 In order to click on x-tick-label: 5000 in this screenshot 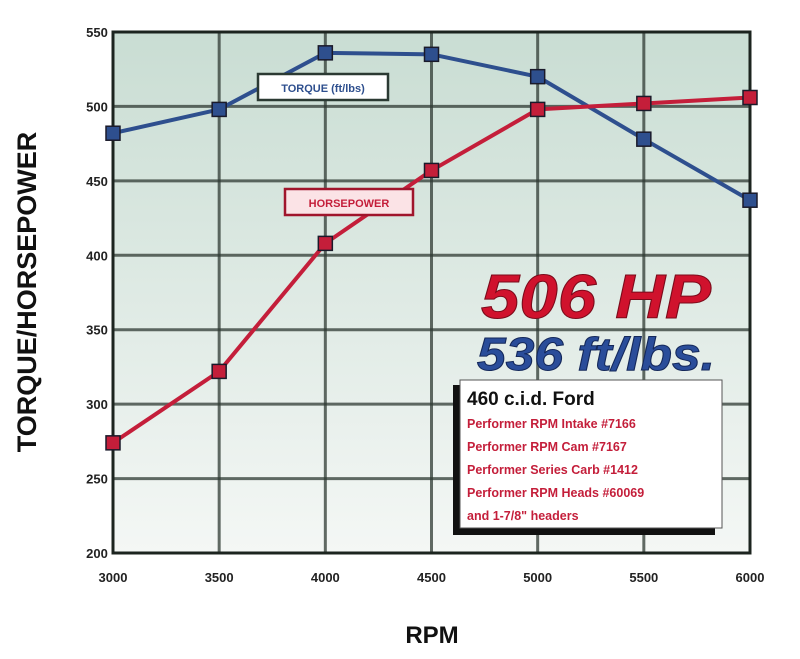, I will do `click(537, 577)`.